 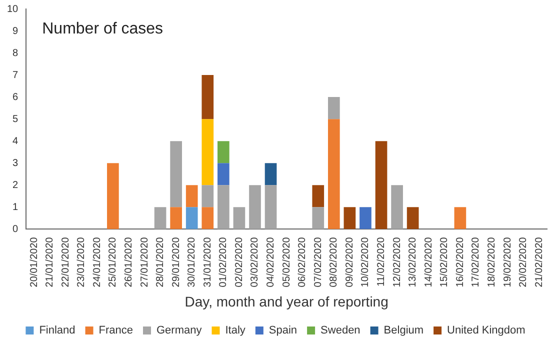 I want to click on x-tick-label: 16/02/2020, so click(x=460, y=262).